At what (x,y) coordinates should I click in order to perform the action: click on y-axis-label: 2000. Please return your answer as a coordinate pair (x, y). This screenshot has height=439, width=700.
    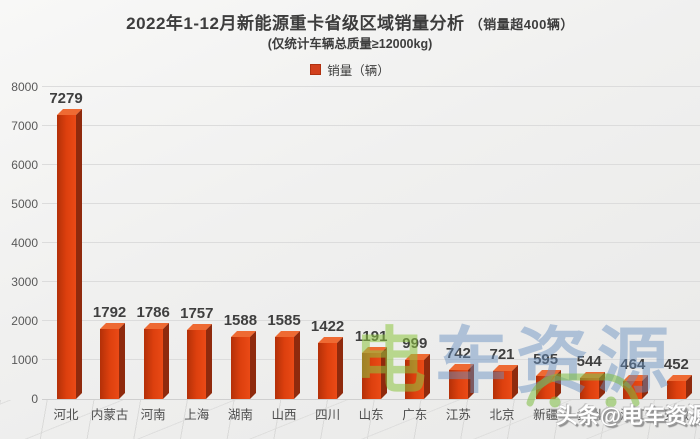
    Looking at the image, I should click on (24, 320).